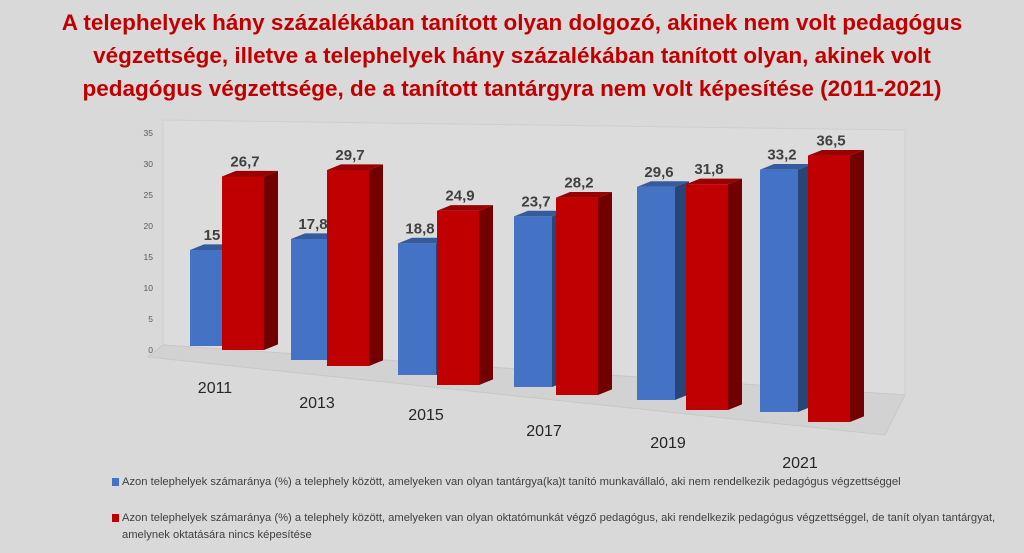 The image size is (1024, 553). I want to click on data-label-2011-series-2: 26,7, so click(244, 161).